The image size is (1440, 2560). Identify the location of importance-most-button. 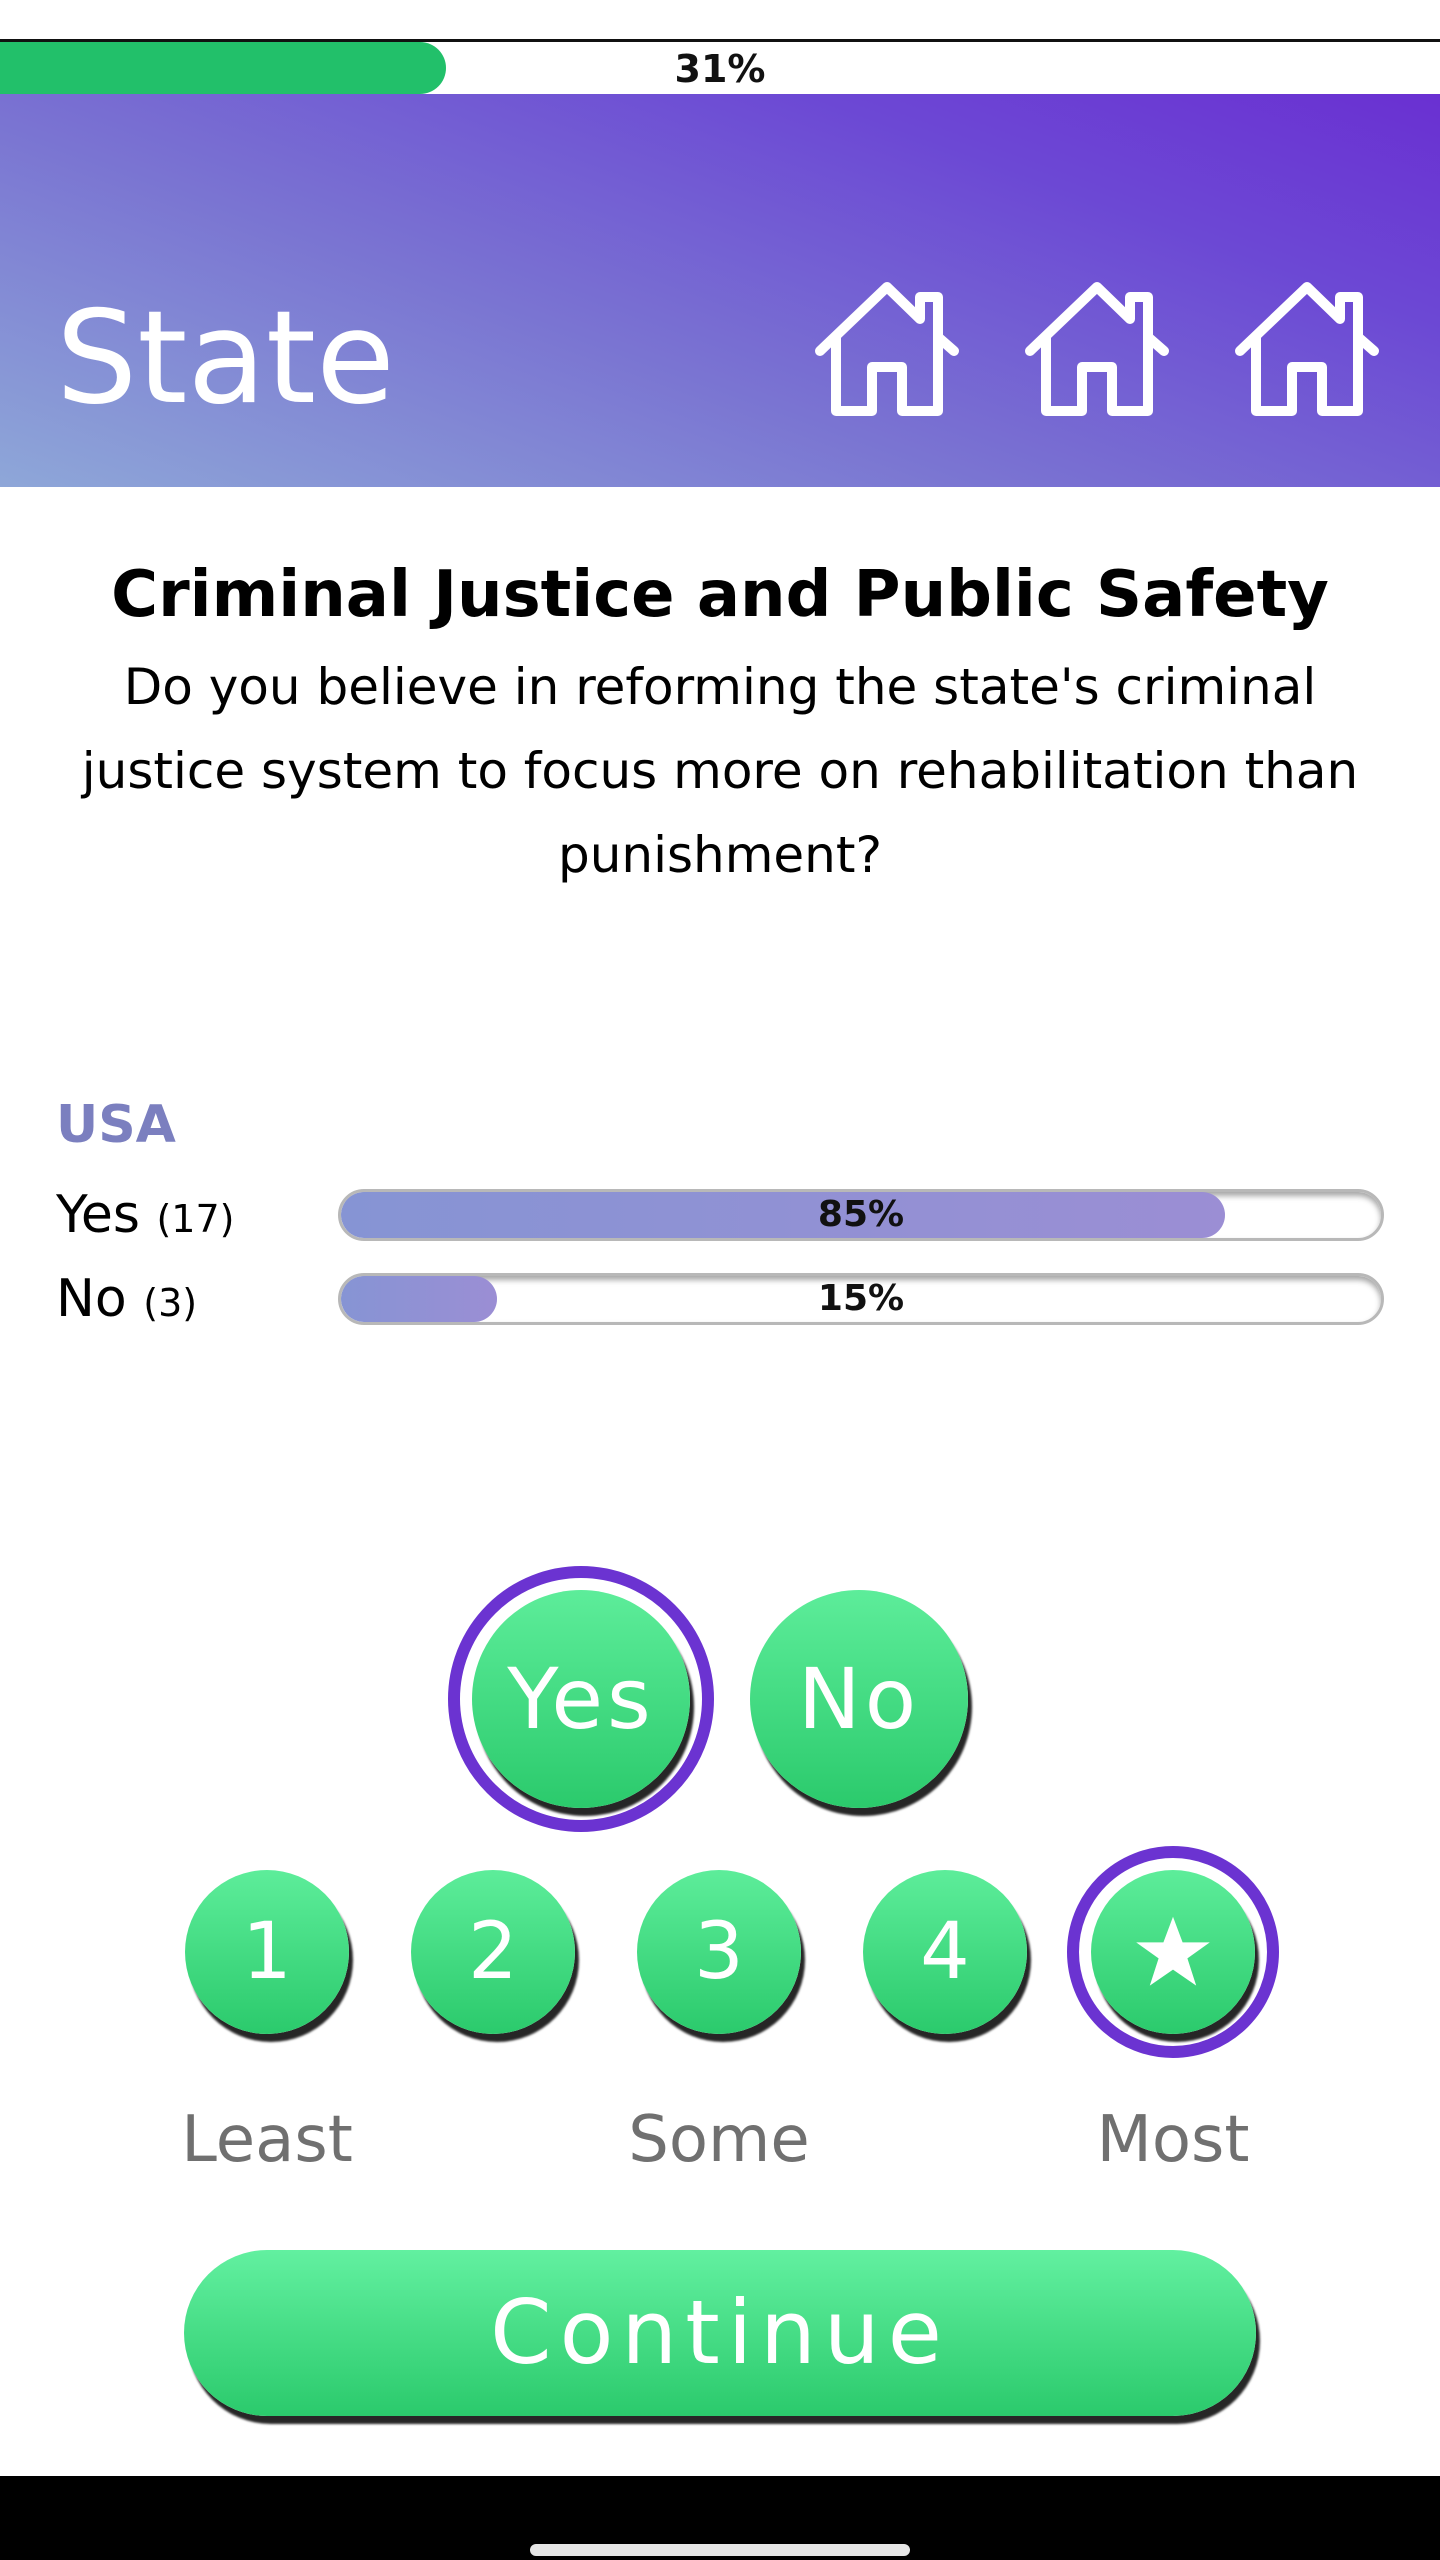
(1173, 1952).